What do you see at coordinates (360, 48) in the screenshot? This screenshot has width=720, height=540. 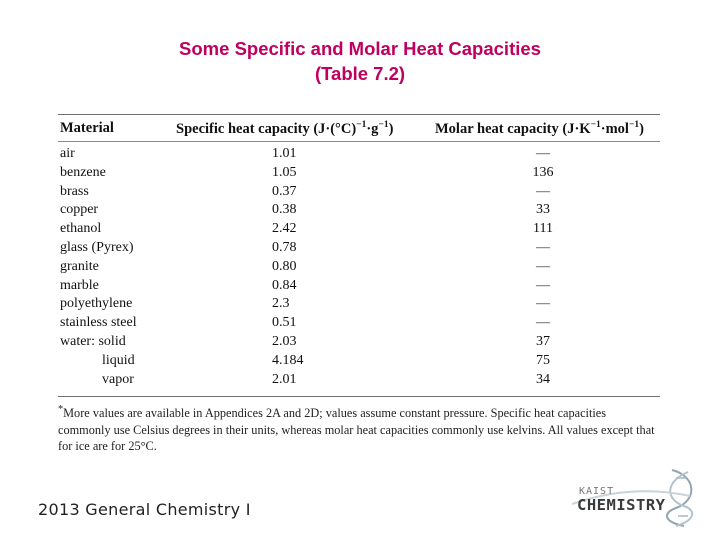 I see `slide-title-line1: Some Specific and Molar Heat Capacities` at bounding box center [360, 48].